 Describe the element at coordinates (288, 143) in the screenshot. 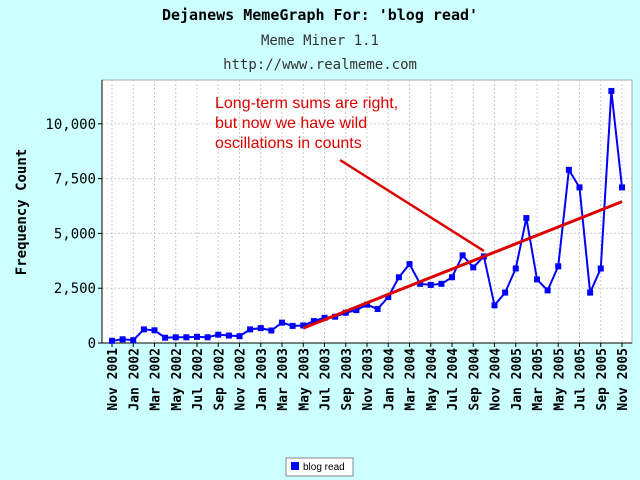

I see `annotation-line: oscillations in counts` at that location.